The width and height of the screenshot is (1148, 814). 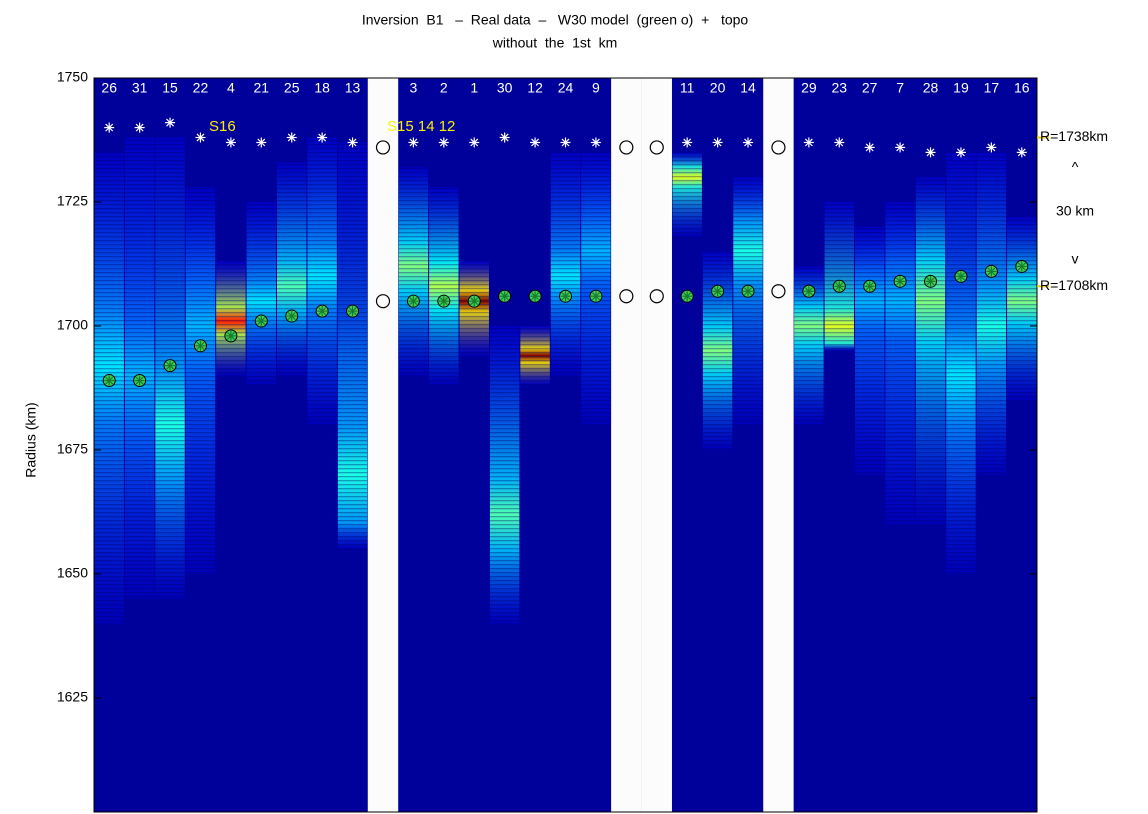 I want to click on column-label: 20, so click(x=718, y=88).